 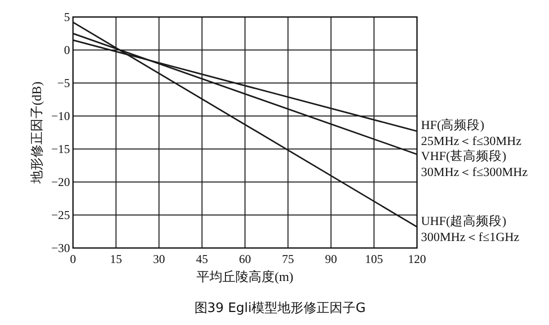 I want to click on x-tick-label: 75, so click(x=288, y=259).